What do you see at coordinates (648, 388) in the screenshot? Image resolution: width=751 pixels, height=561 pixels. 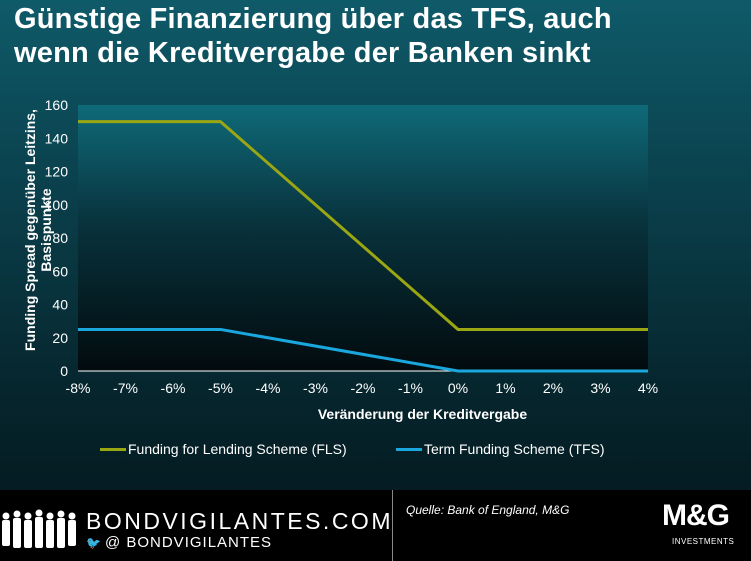 I see `x-tick-label: 4%` at bounding box center [648, 388].